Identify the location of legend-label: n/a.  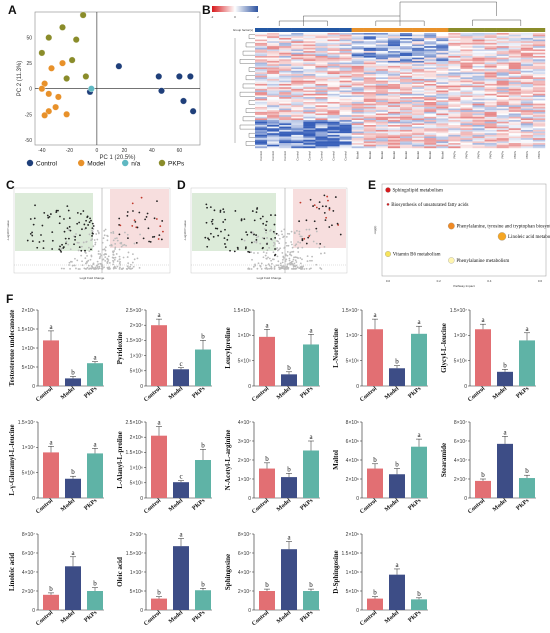
(135, 164).